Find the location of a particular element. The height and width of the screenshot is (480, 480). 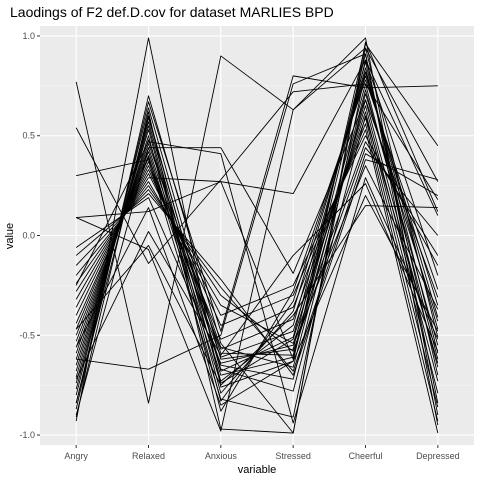

y-tick-label: 0.0 is located at coordinates (28, 236).